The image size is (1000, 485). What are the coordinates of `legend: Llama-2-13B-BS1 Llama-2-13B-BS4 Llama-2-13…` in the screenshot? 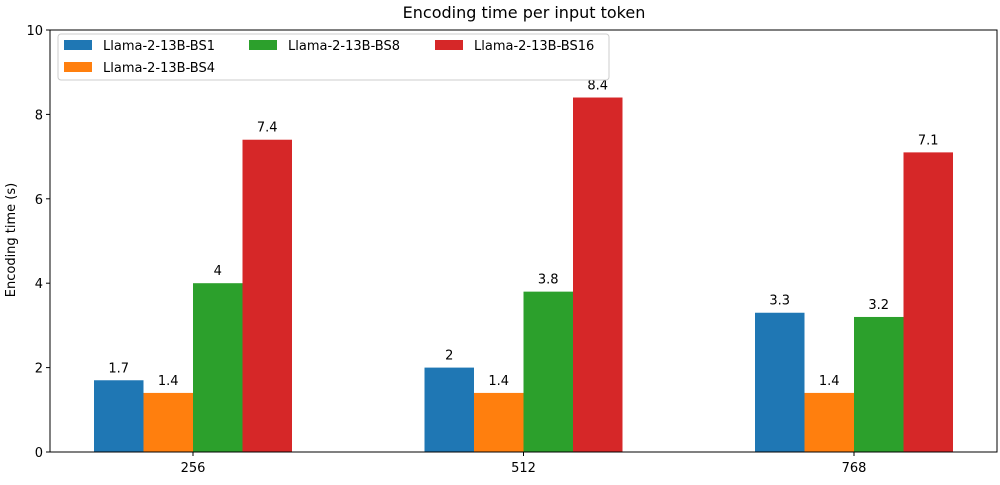 It's located at (333, 57).